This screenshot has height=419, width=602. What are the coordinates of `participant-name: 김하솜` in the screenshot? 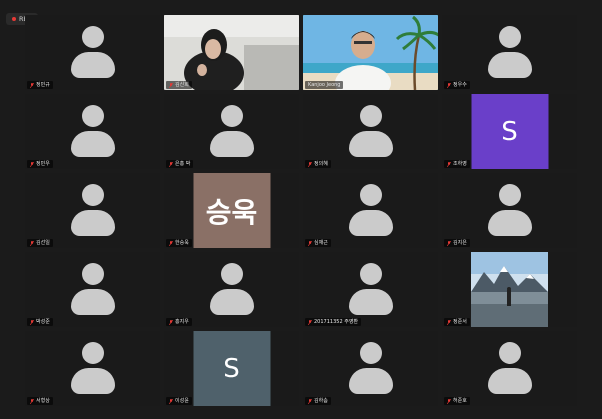 It's located at (321, 401).